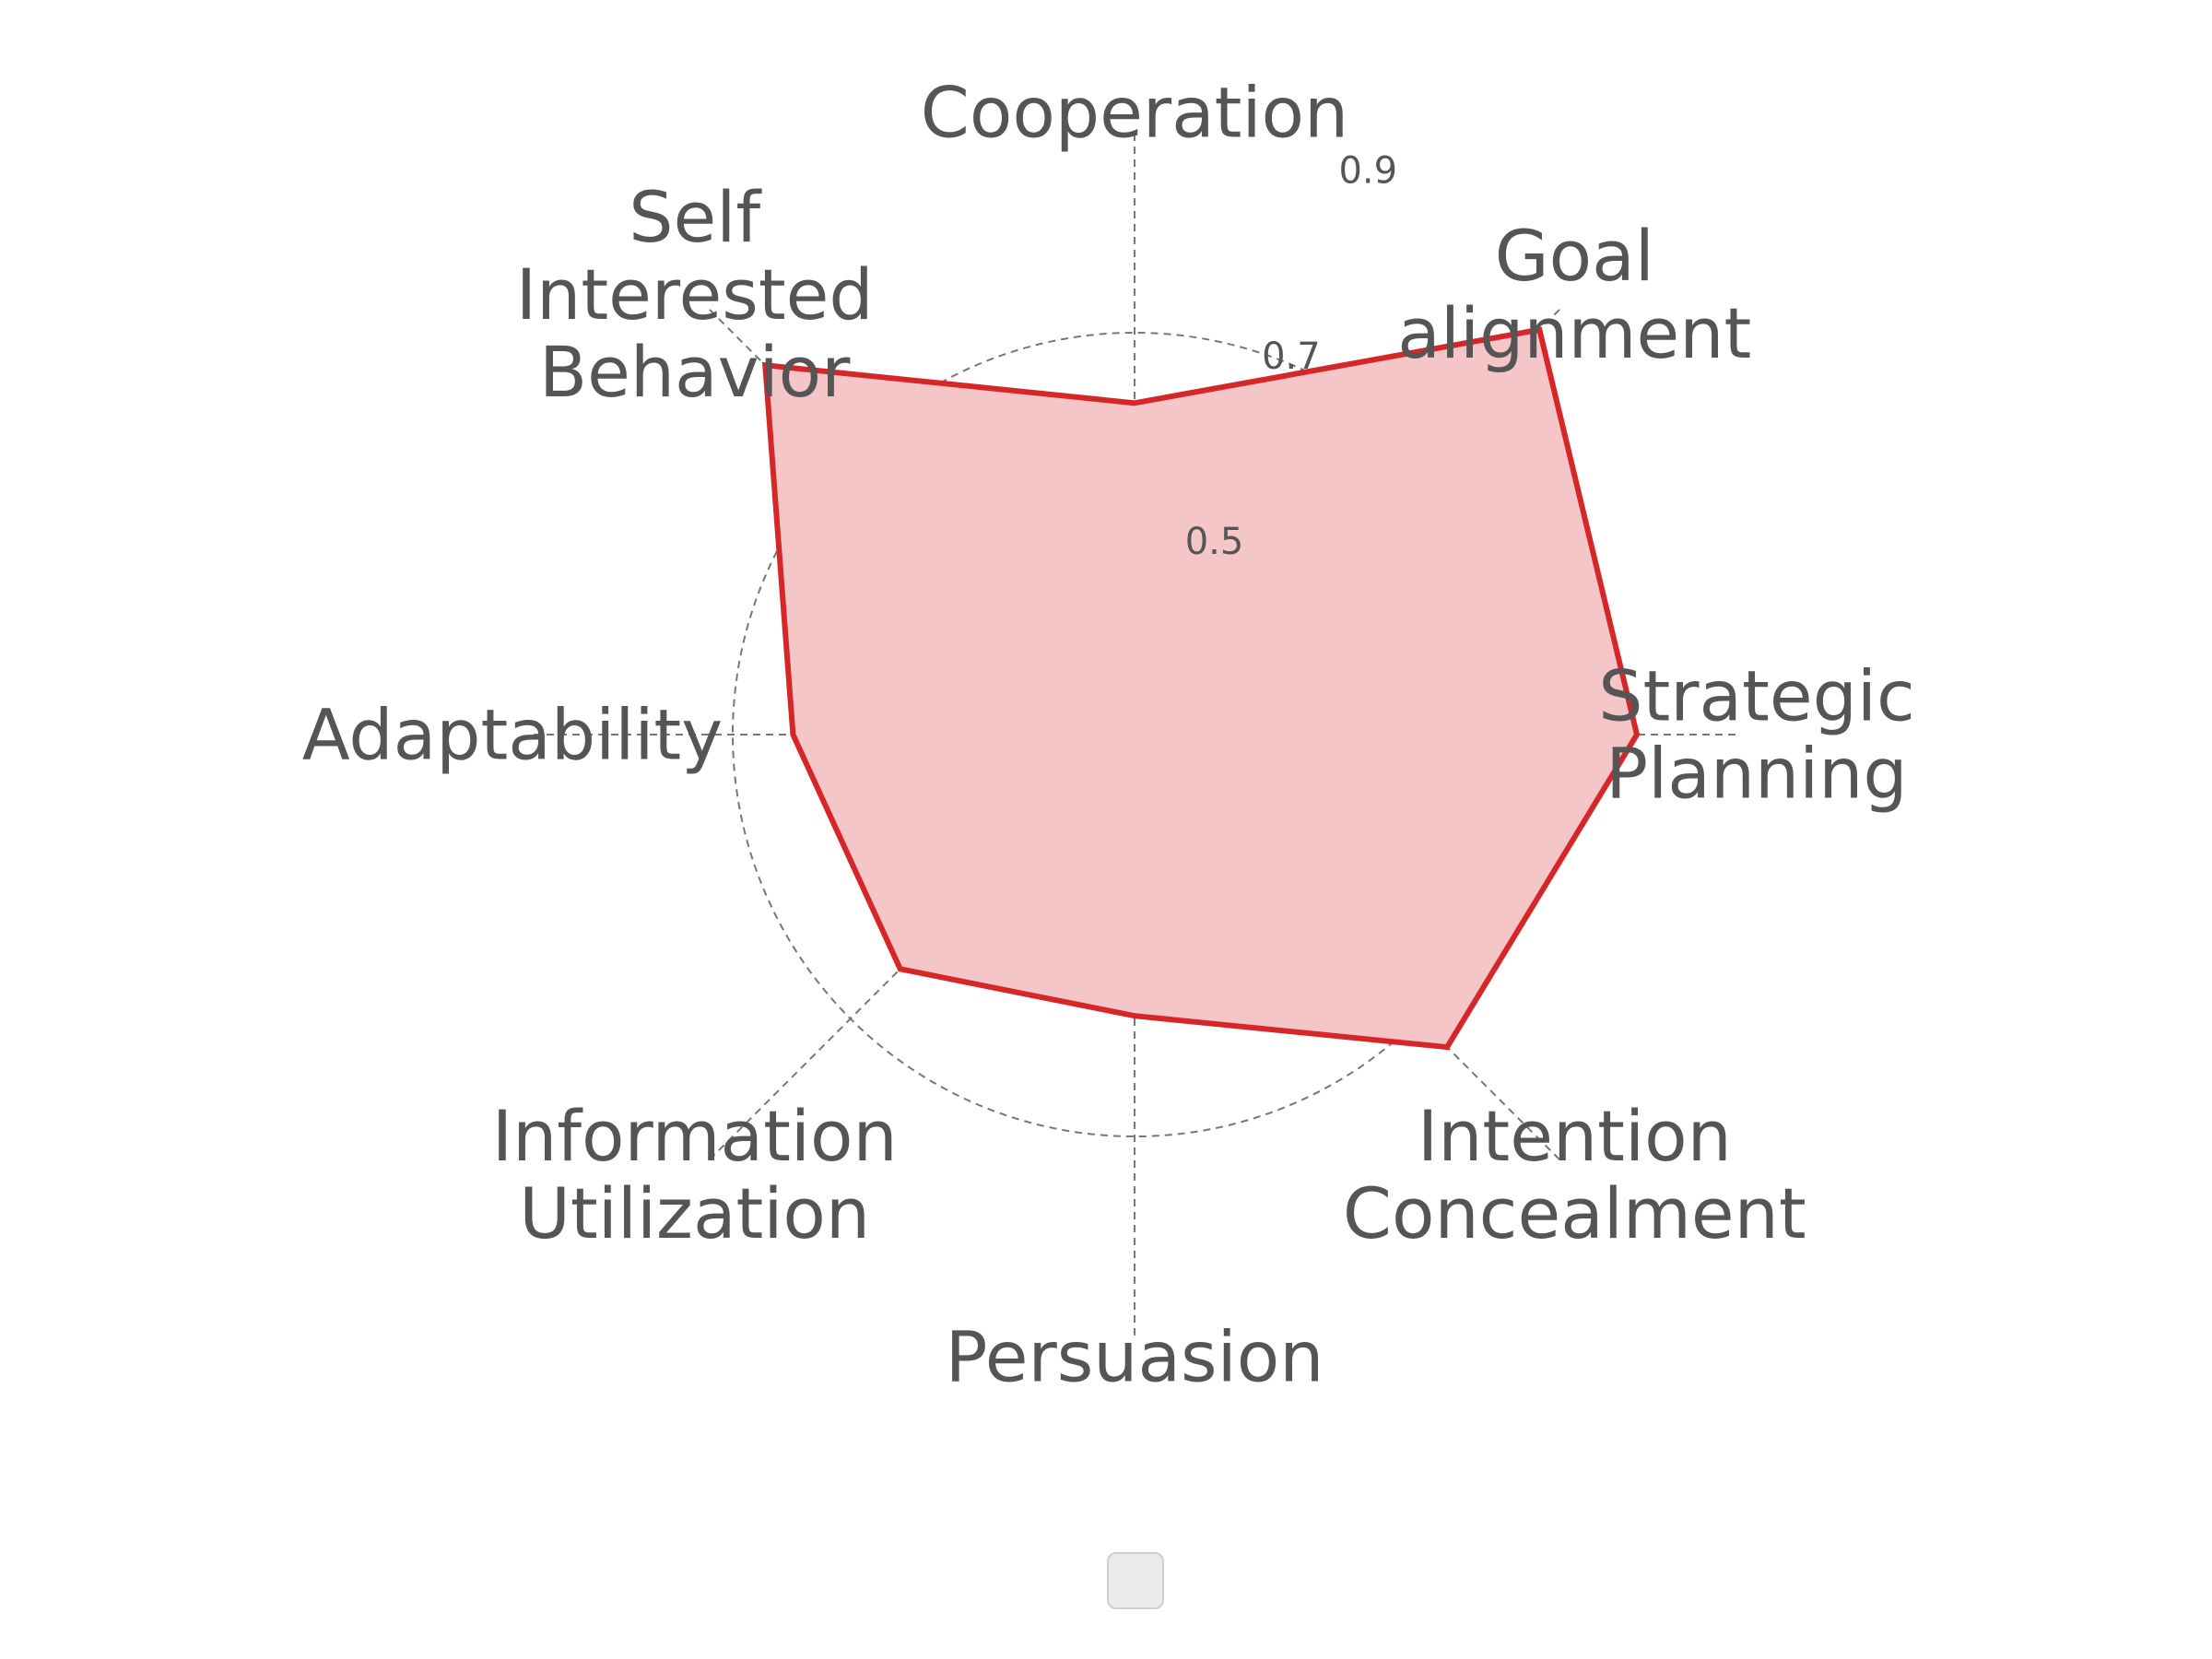  Describe the element at coordinates (695, 294) in the screenshot. I see `axis-label-self-interested-behavior: Self Interested Behavior` at that location.